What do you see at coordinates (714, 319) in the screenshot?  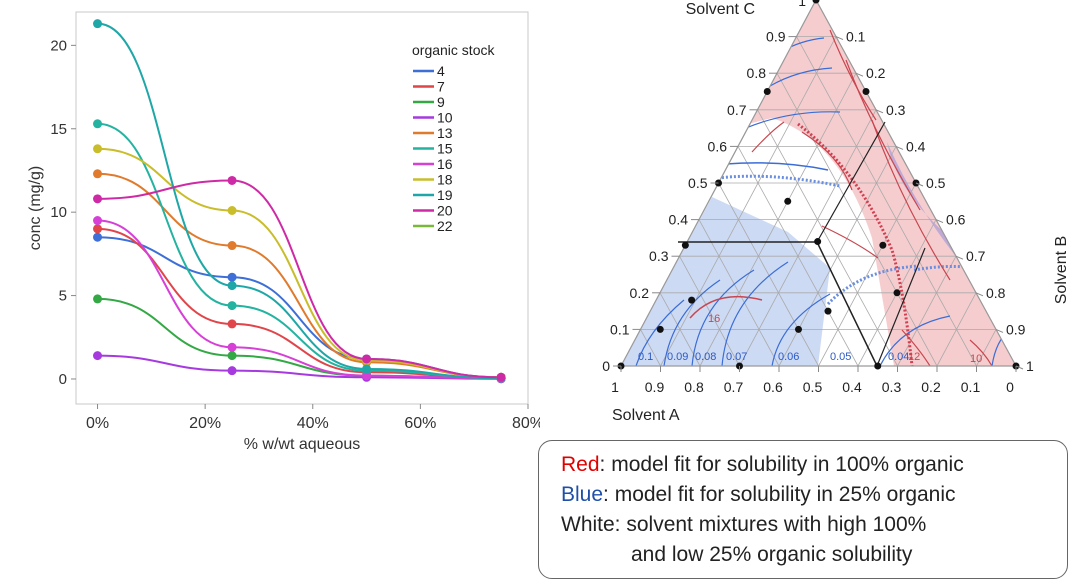 I see `red-contour-label: 16` at bounding box center [714, 319].